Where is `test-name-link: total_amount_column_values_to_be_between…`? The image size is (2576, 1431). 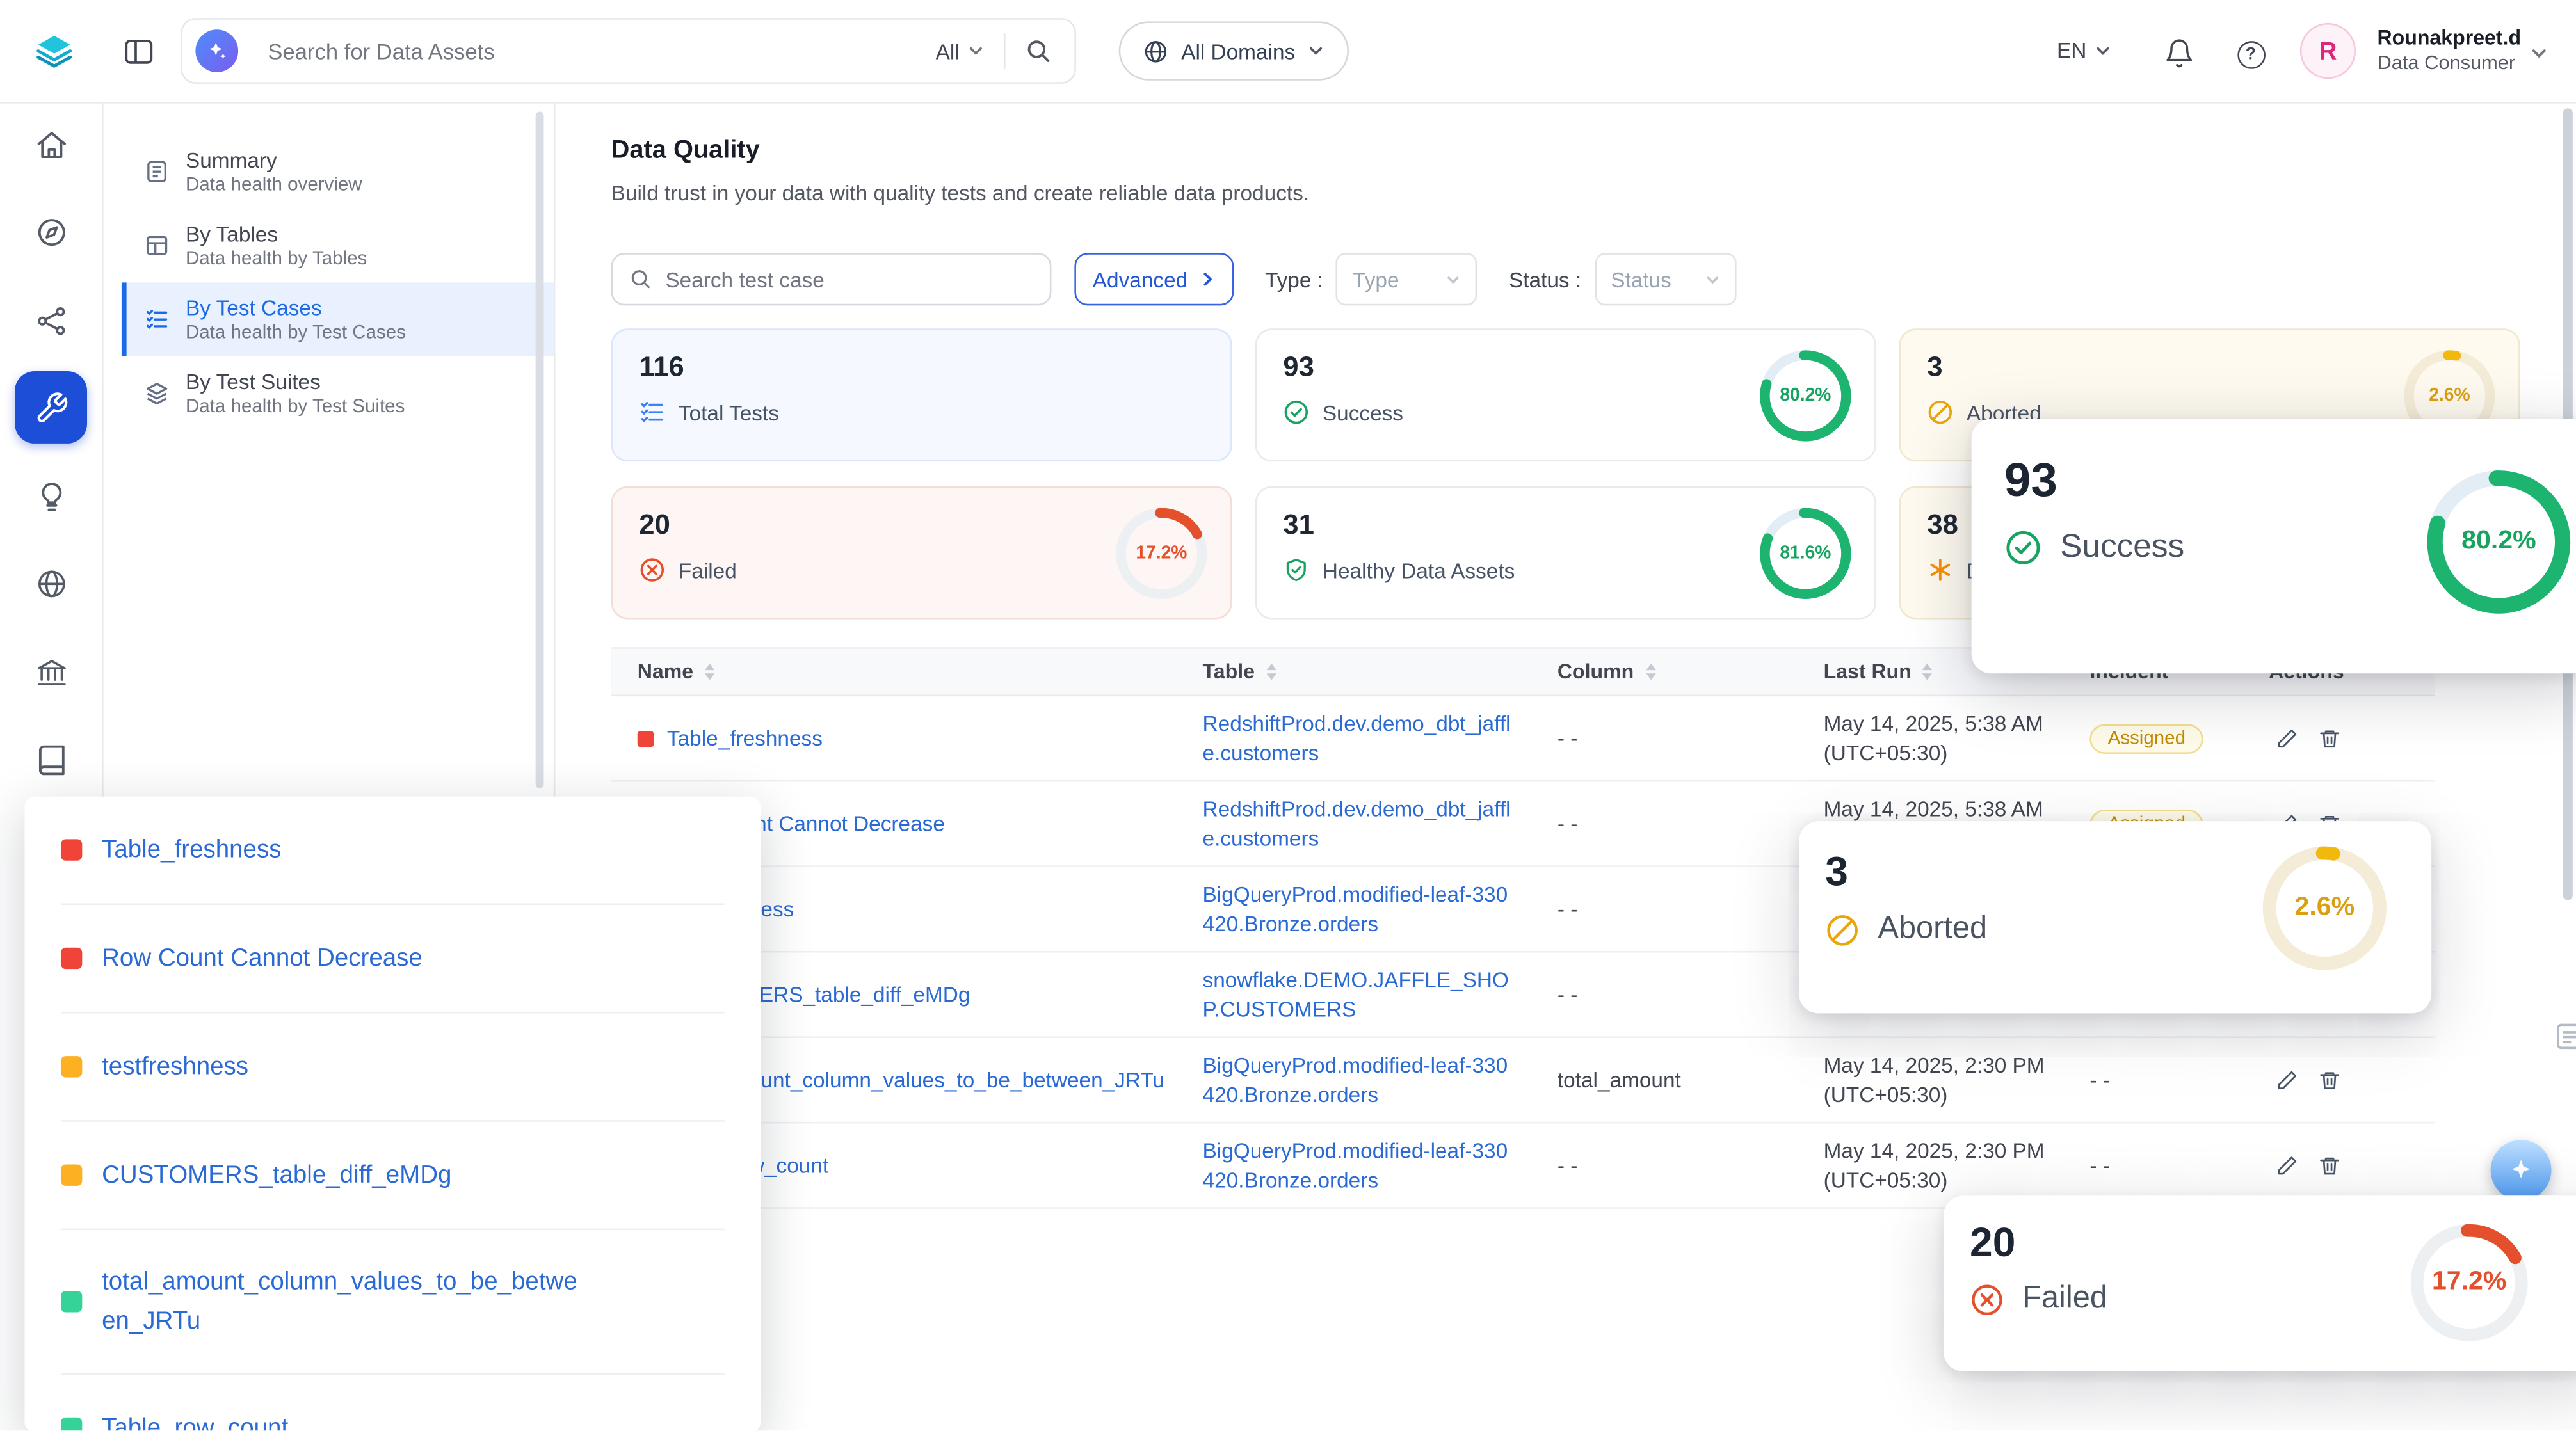 test-name-link: total_amount_column_values_to_be_between… is located at coordinates (339, 1301).